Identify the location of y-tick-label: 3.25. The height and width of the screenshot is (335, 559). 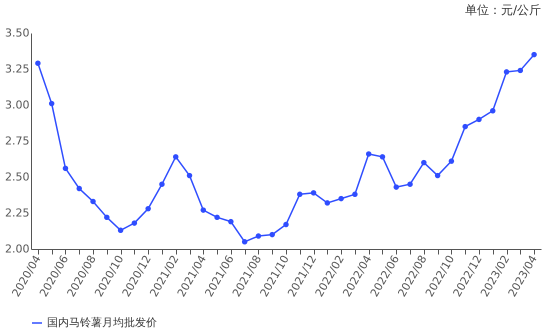
(17, 69).